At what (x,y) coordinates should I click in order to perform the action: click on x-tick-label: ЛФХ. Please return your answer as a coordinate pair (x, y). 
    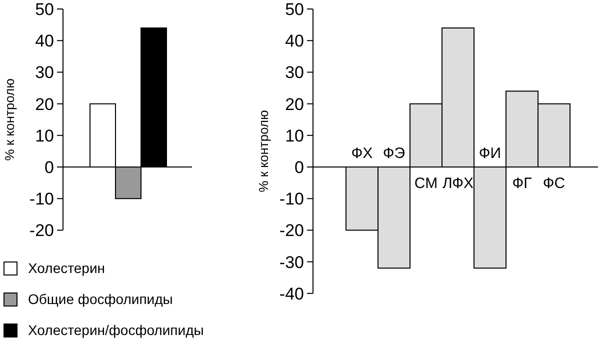
    Looking at the image, I should click on (458, 183).